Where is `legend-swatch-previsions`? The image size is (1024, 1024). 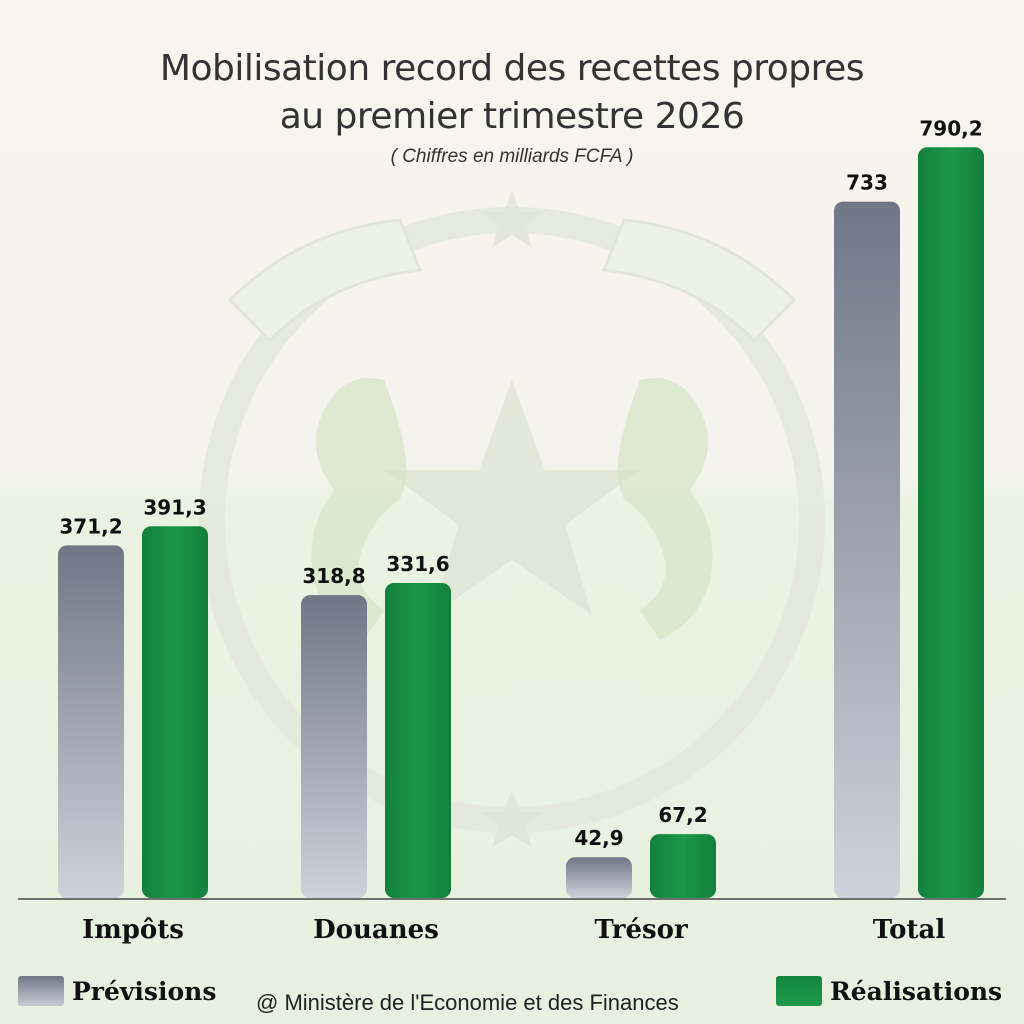 legend-swatch-previsions is located at coordinates (41, 991).